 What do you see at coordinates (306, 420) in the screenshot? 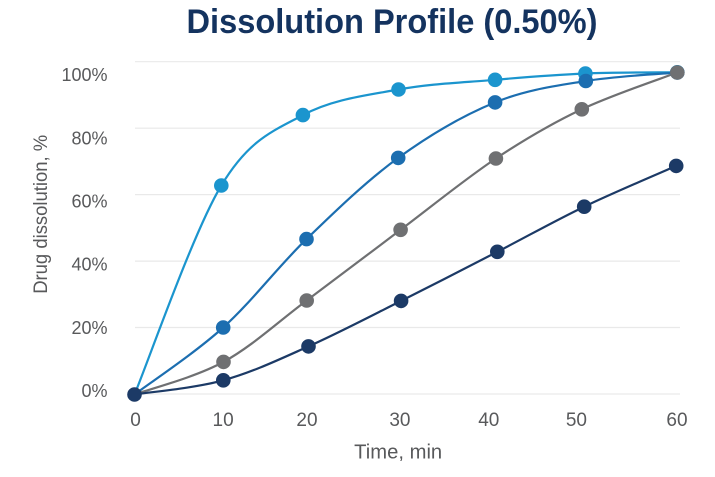
I see `svg-text: 20` at bounding box center [306, 420].